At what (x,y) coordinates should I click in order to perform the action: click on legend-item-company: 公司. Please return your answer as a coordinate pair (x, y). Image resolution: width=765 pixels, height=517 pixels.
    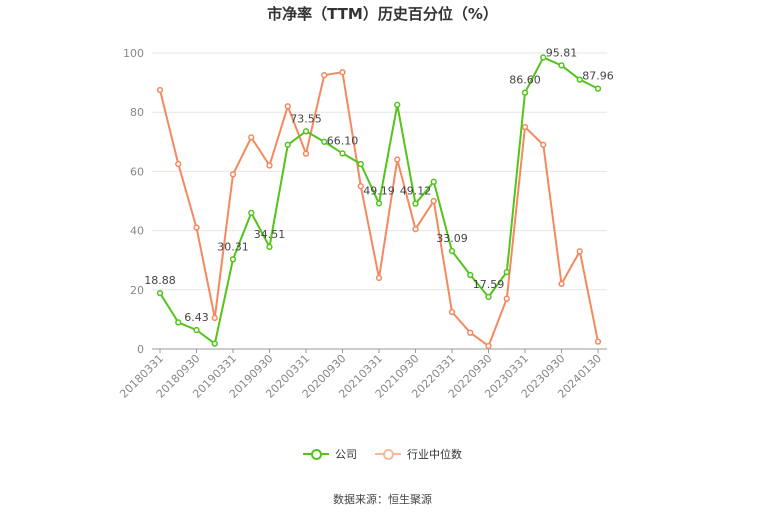
    Looking at the image, I should click on (330, 454).